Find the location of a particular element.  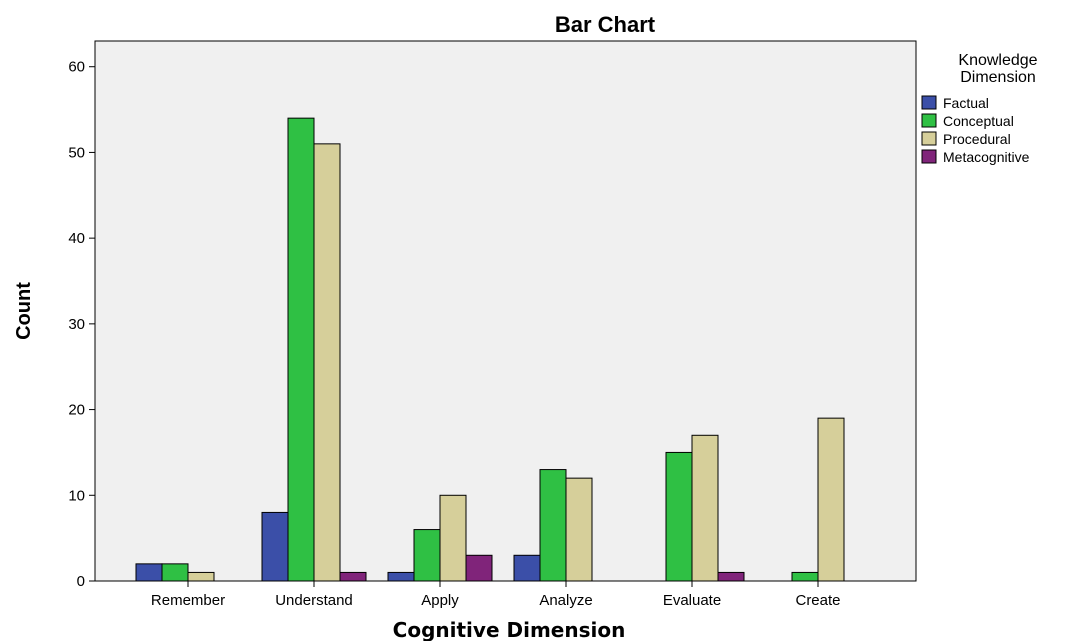

bar-procedural-evaluate is located at coordinates (705, 508).